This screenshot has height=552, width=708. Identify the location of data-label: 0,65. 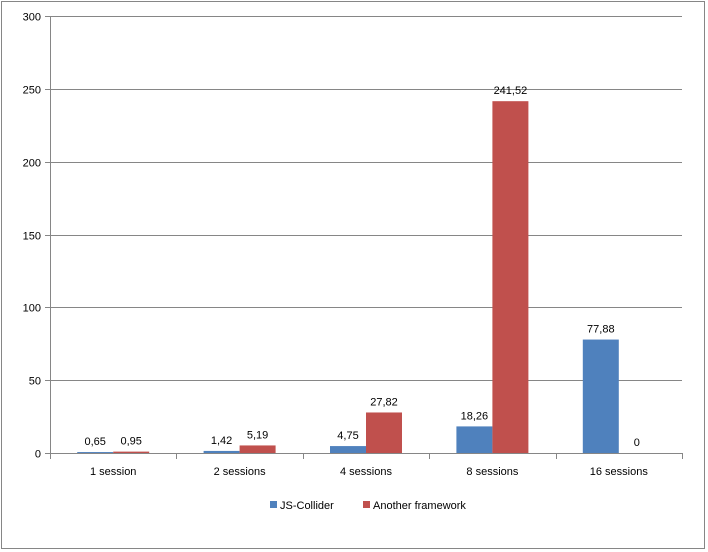
(94, 442).